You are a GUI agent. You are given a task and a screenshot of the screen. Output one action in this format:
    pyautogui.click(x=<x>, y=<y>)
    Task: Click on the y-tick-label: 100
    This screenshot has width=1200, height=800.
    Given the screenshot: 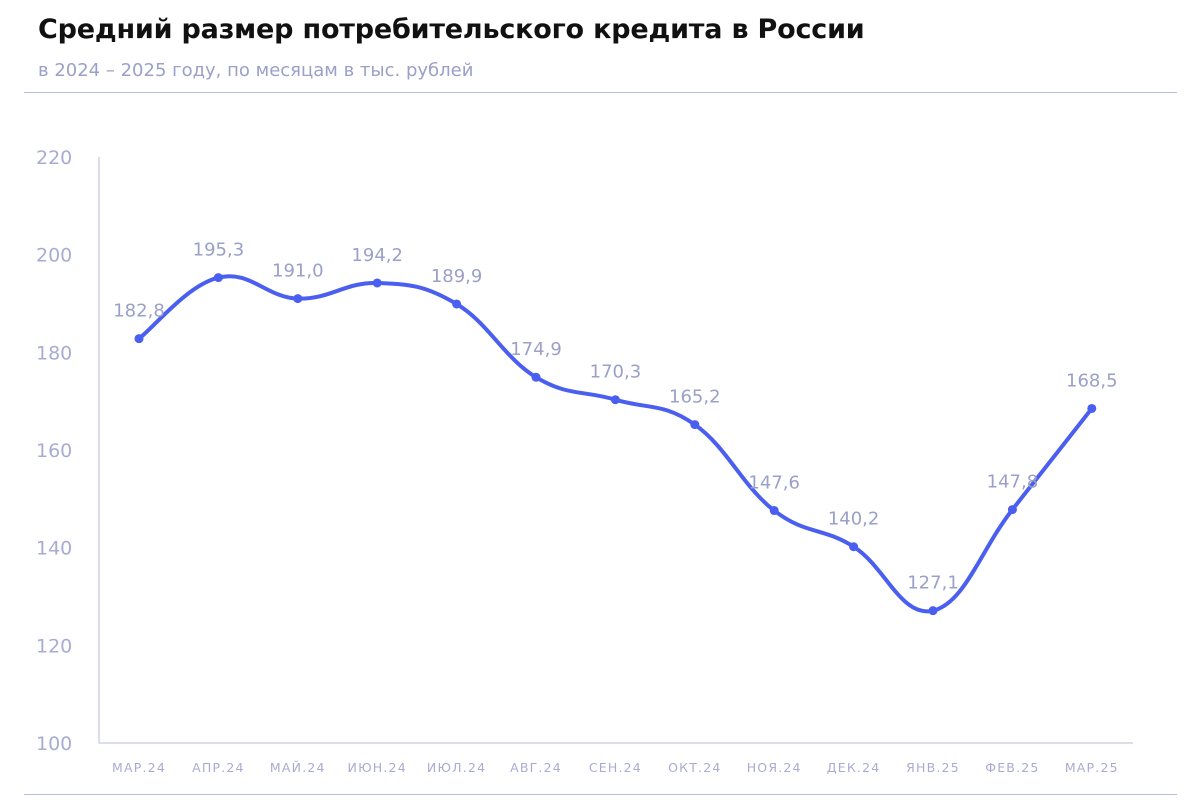 What is the action you would take?
    pyautogui.click(x=54, y=744)
    